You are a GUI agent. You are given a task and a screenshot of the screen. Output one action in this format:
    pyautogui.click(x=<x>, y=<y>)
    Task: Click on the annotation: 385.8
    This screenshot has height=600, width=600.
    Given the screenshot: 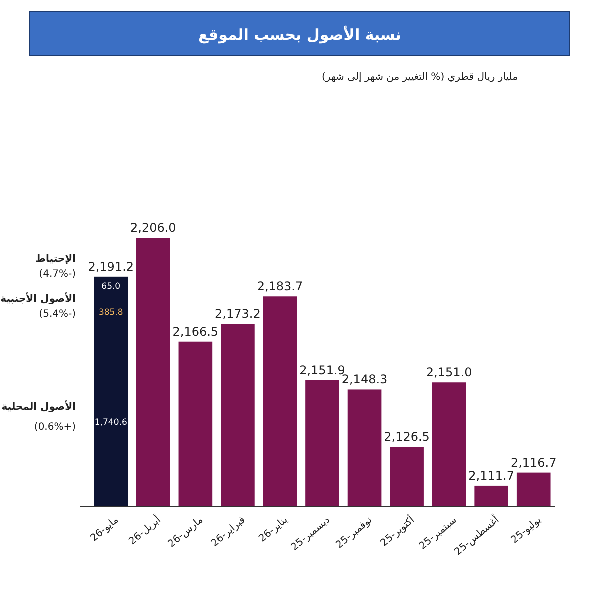 What is the action you would take?
    pyautogui.click(x=111, y=313)
    